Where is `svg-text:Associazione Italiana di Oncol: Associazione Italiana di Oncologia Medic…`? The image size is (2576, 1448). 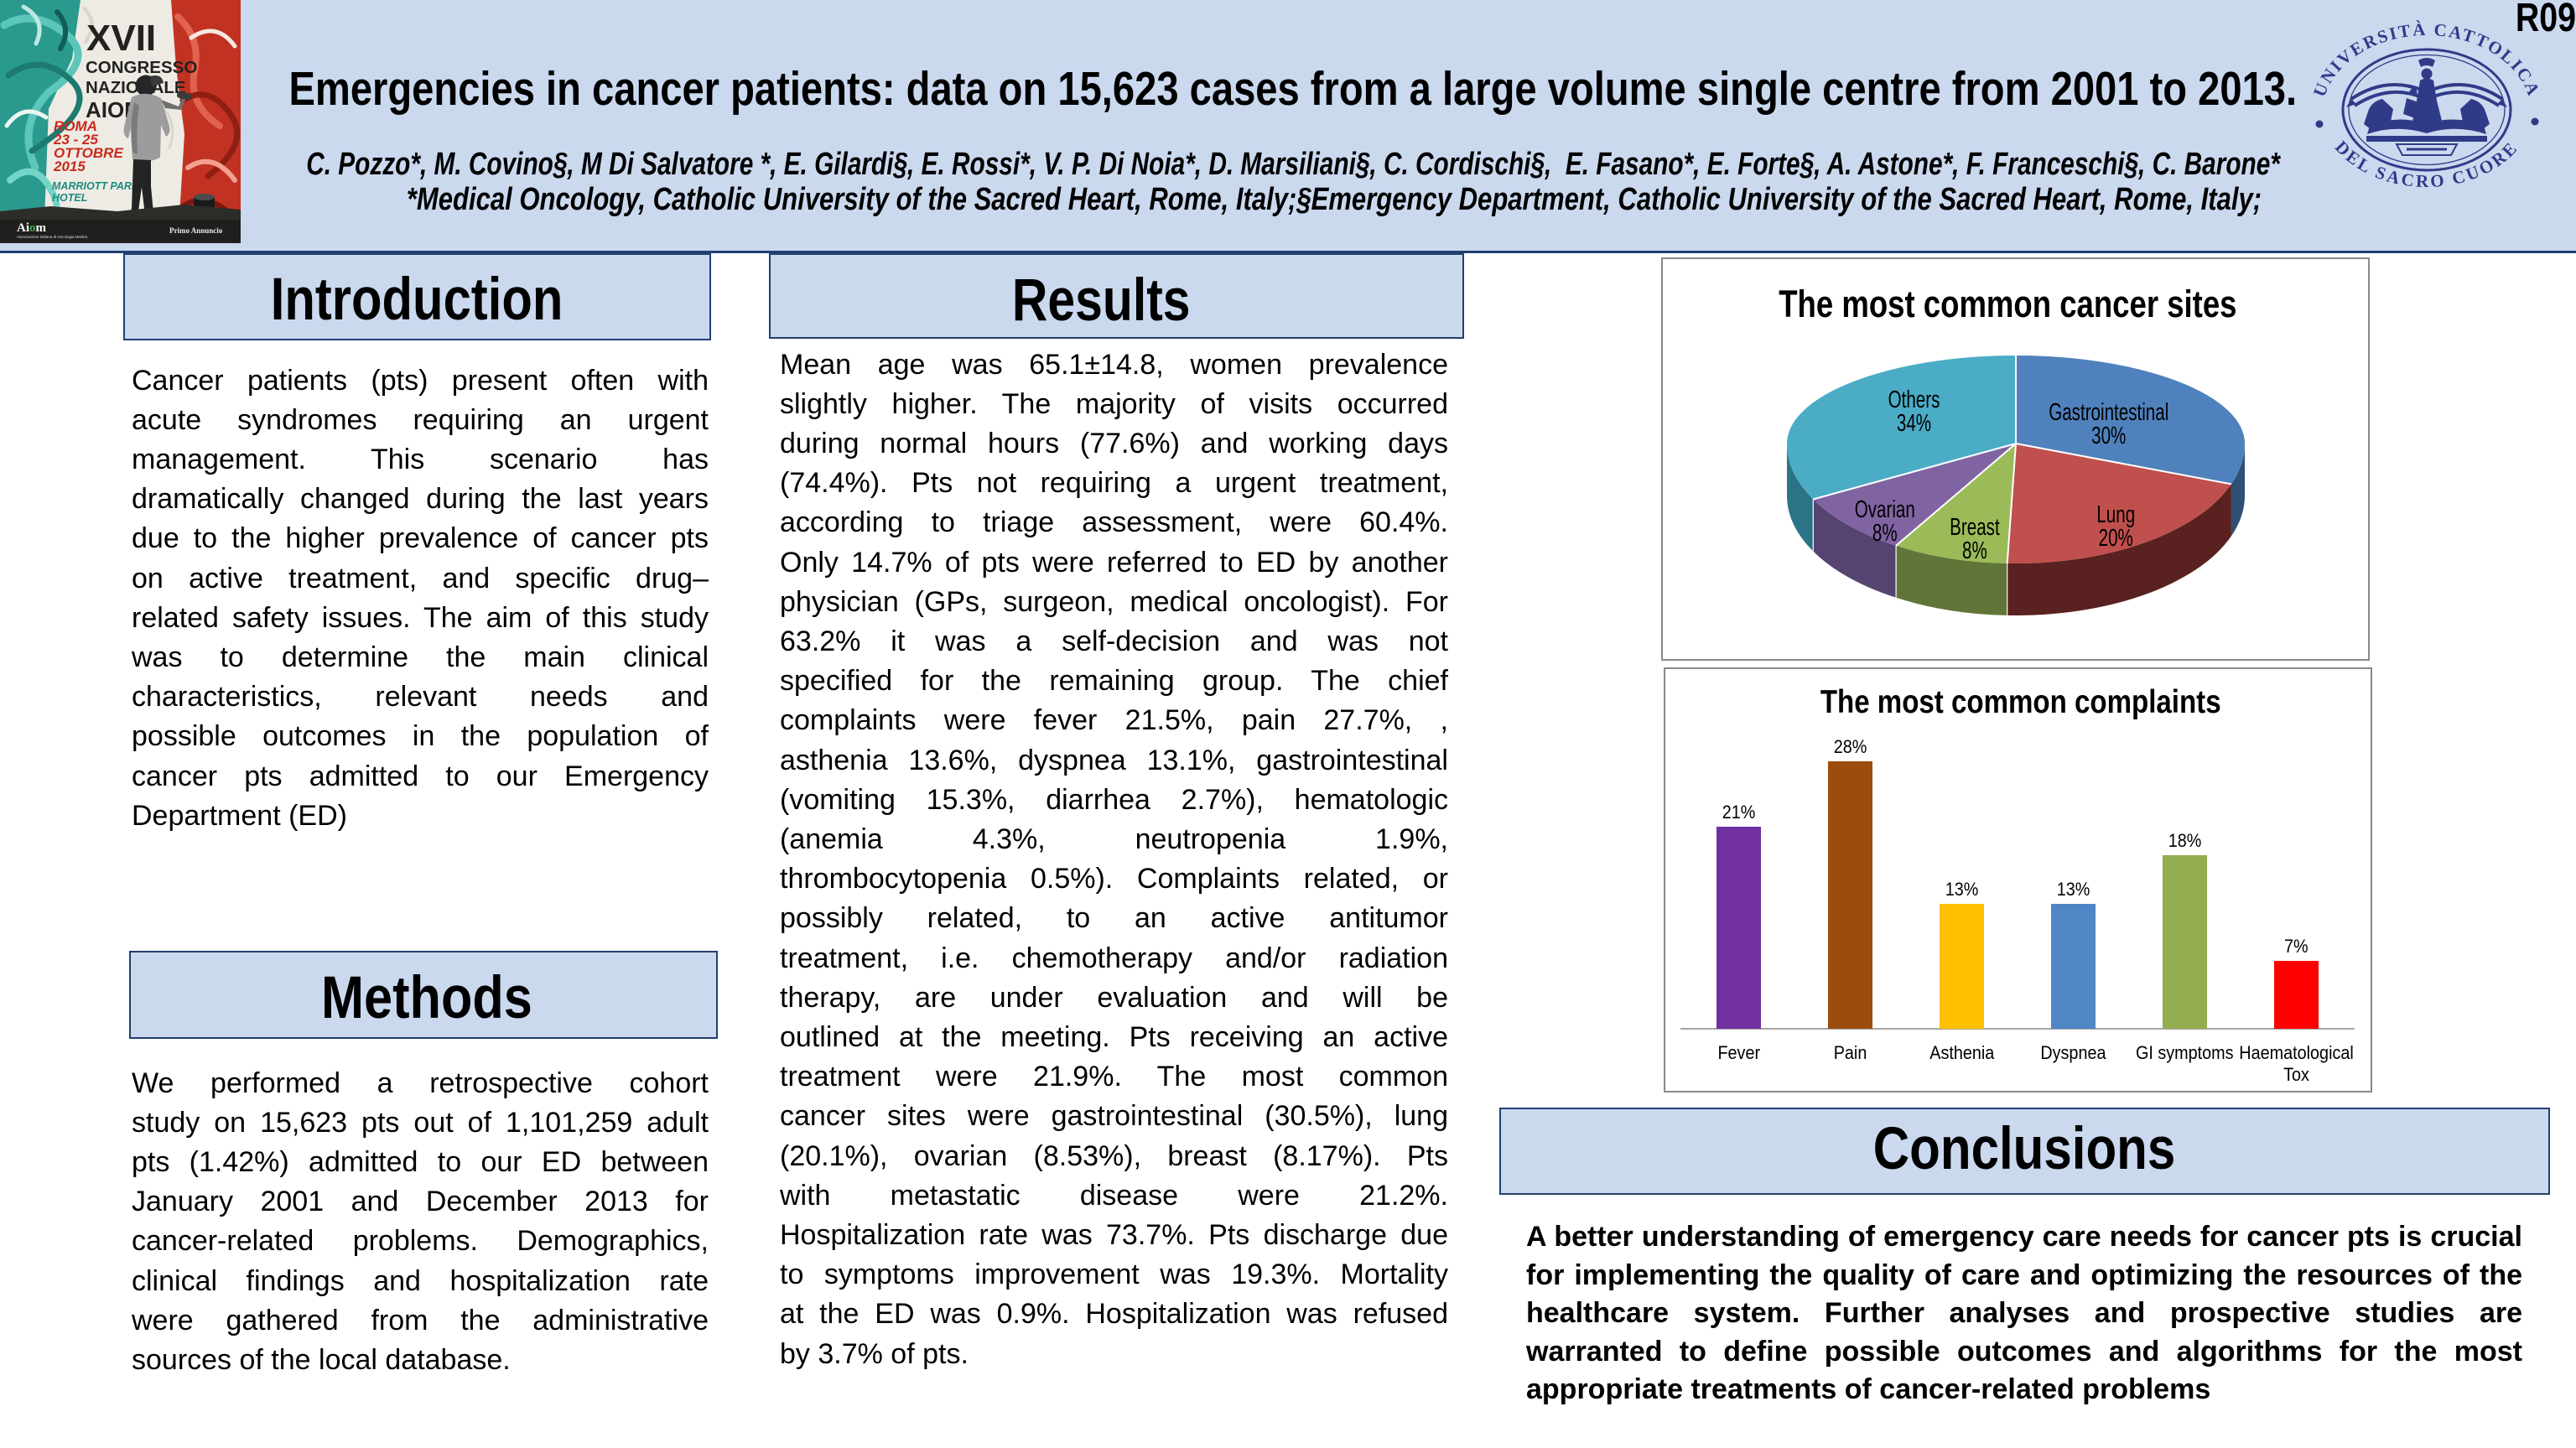
svg-text:Associazione Italiana di Oncol: Associazione Italiana di Oncologia Medic… is located at coordinates (52, 237).